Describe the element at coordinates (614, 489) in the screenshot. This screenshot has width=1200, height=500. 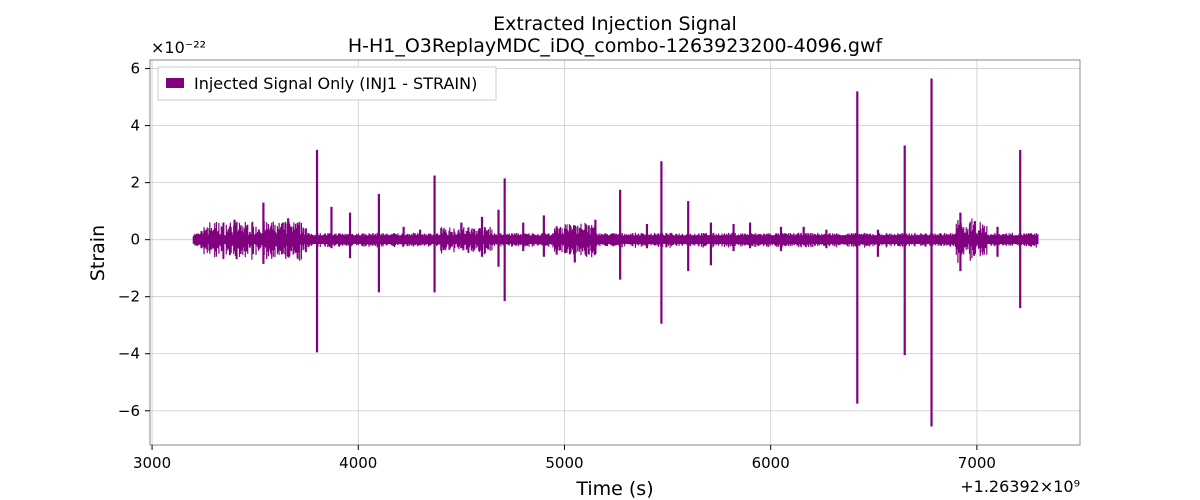
I see `x-axis-label: Time (s)` at that location.